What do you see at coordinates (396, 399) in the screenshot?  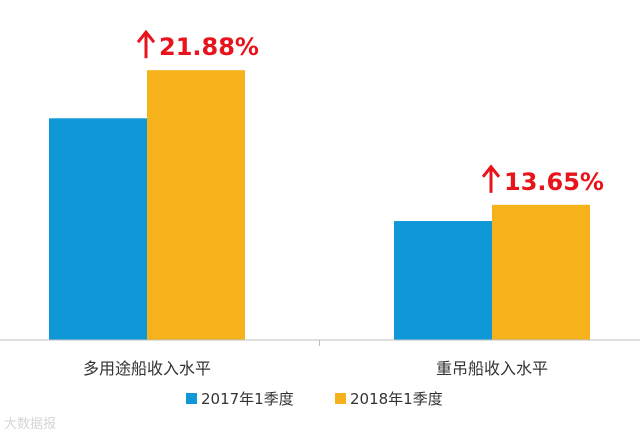 I see `legend-label-2: 2018年1季度` at bounding box center [396, 399].